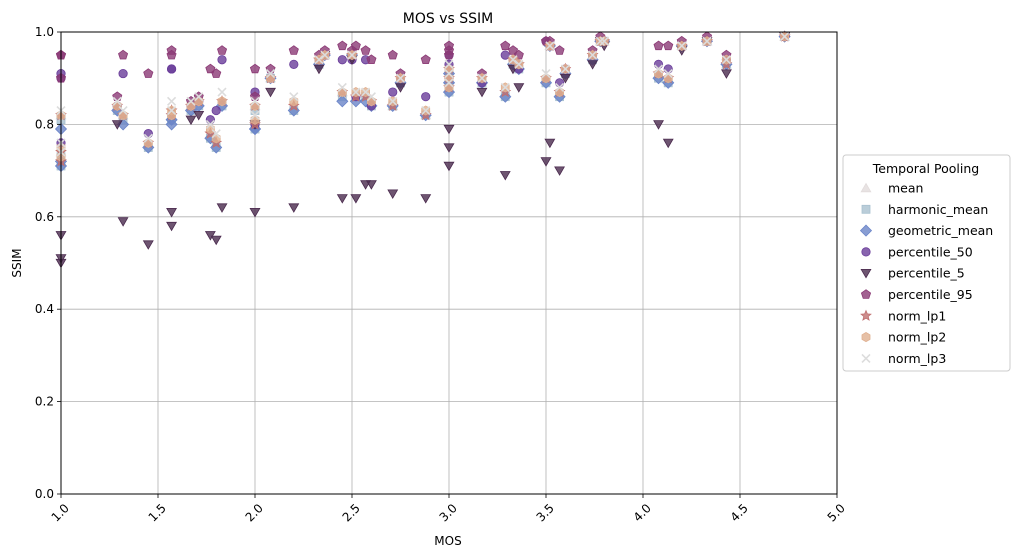 The width and height of the screenshot is (1020, 559). What do you see at coordinates (925, 168) in the screenshot?
I see `legend-title: Temporal Pooling` at bounding box center [925, 168].